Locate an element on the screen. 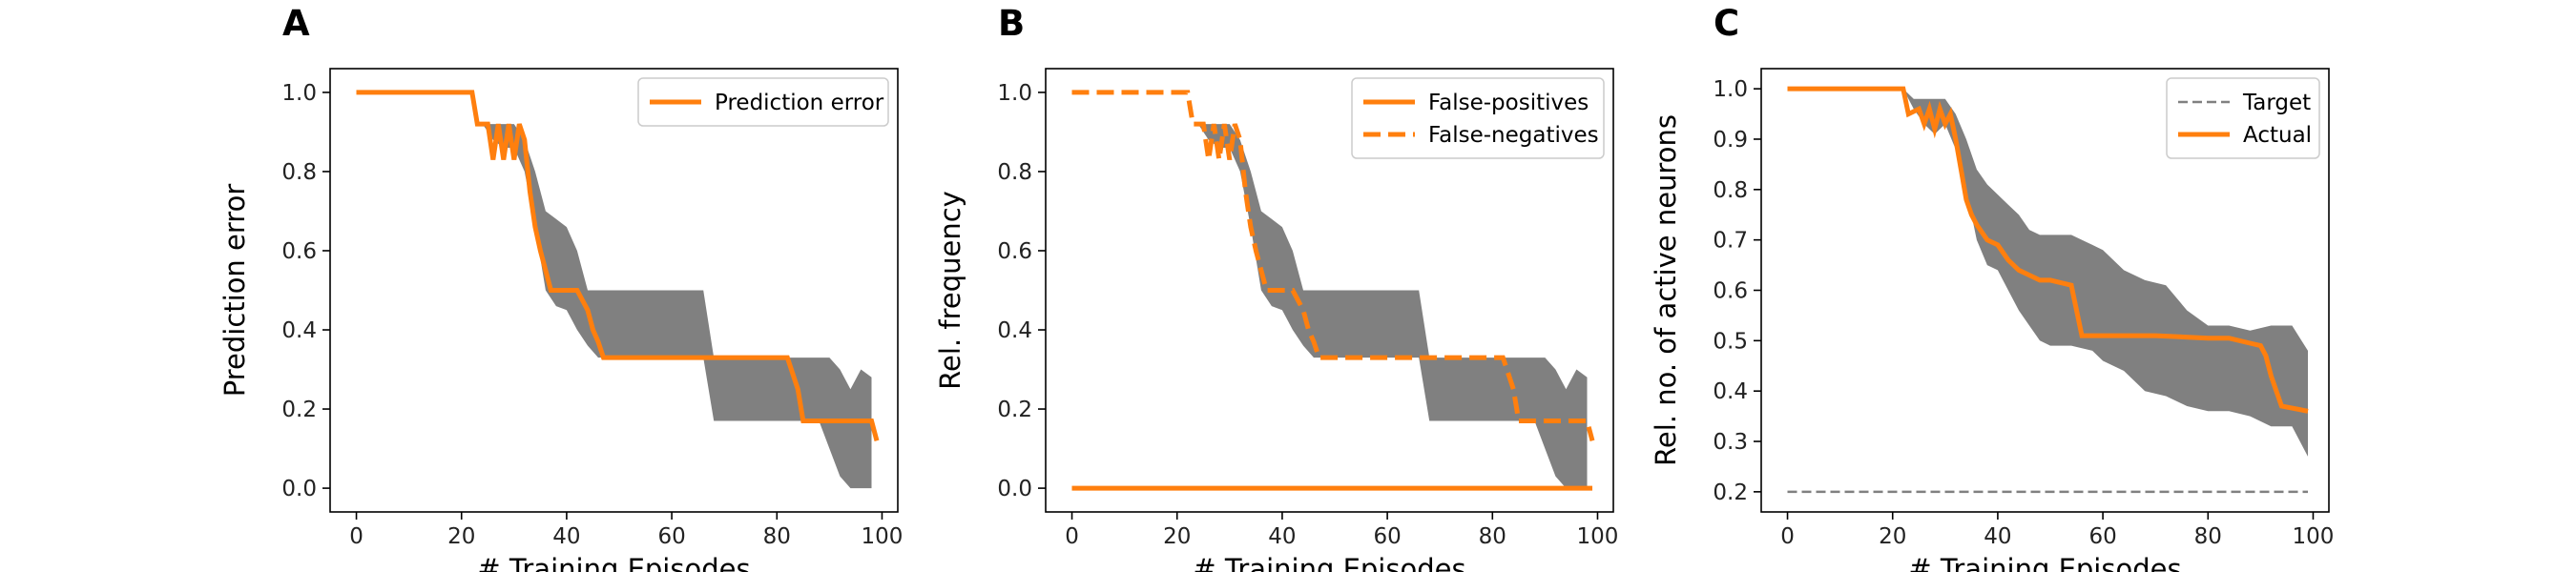  legend: False-positives False-negatives is located at coordinates (1478, 118).